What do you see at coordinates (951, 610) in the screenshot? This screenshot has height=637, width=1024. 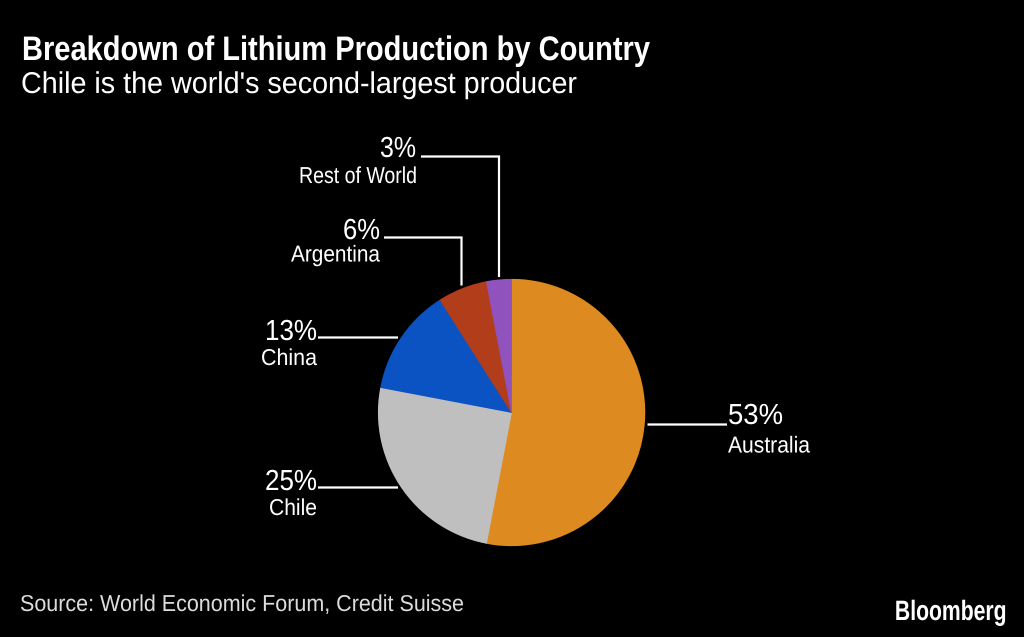 I see `svg-text: Bloomberg` at bounding box center [951, 610].